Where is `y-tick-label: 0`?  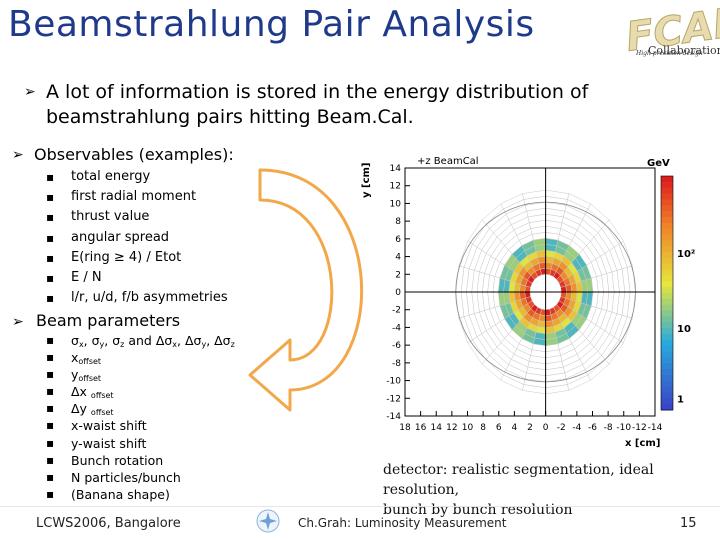
y-tick-label: 0 is located at coordinates (398, 293).